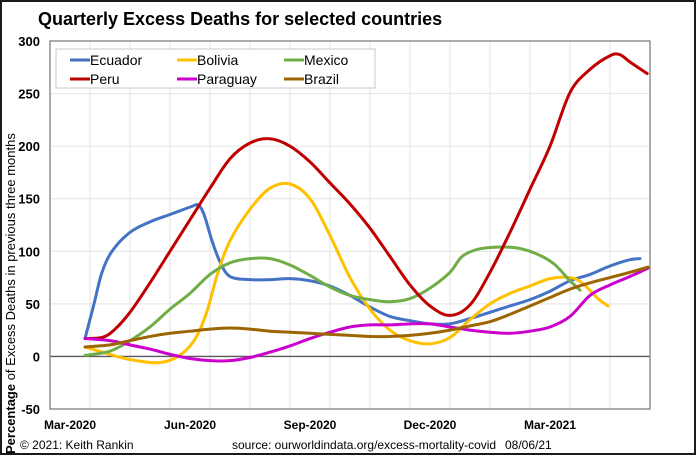 The height and width of the screenshot is (455, 696). Describe the element at coordinates (190, 425) in the screenshot. I see `x-tick-label: Jun-2020` at that location.